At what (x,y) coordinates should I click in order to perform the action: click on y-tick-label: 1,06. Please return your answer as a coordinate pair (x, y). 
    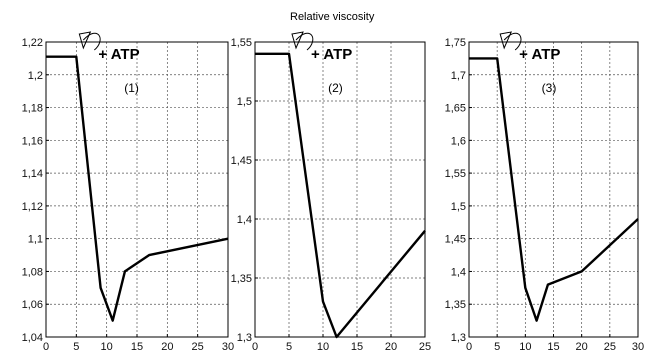
    Looking at the image, I should click on (32, 305).